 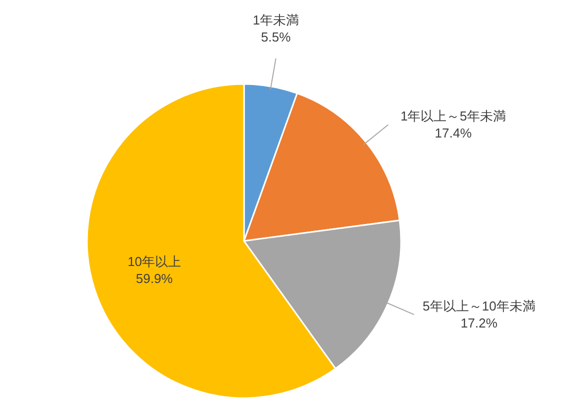 What do you see at coordinates (453, 116) in the screenshot?
I see `slice-label: 1年以上～5年未満` at bounding box center [453, 116].